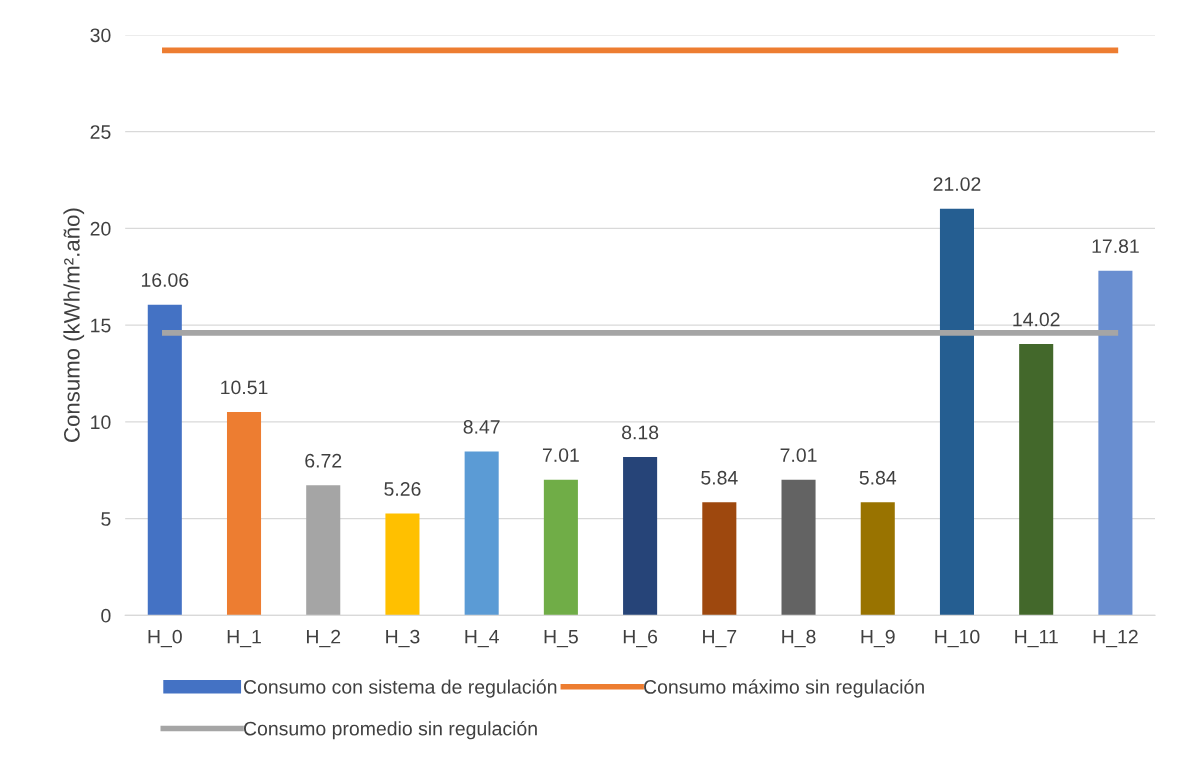  I want to click on data-label: 6.72, so click(323, 460).